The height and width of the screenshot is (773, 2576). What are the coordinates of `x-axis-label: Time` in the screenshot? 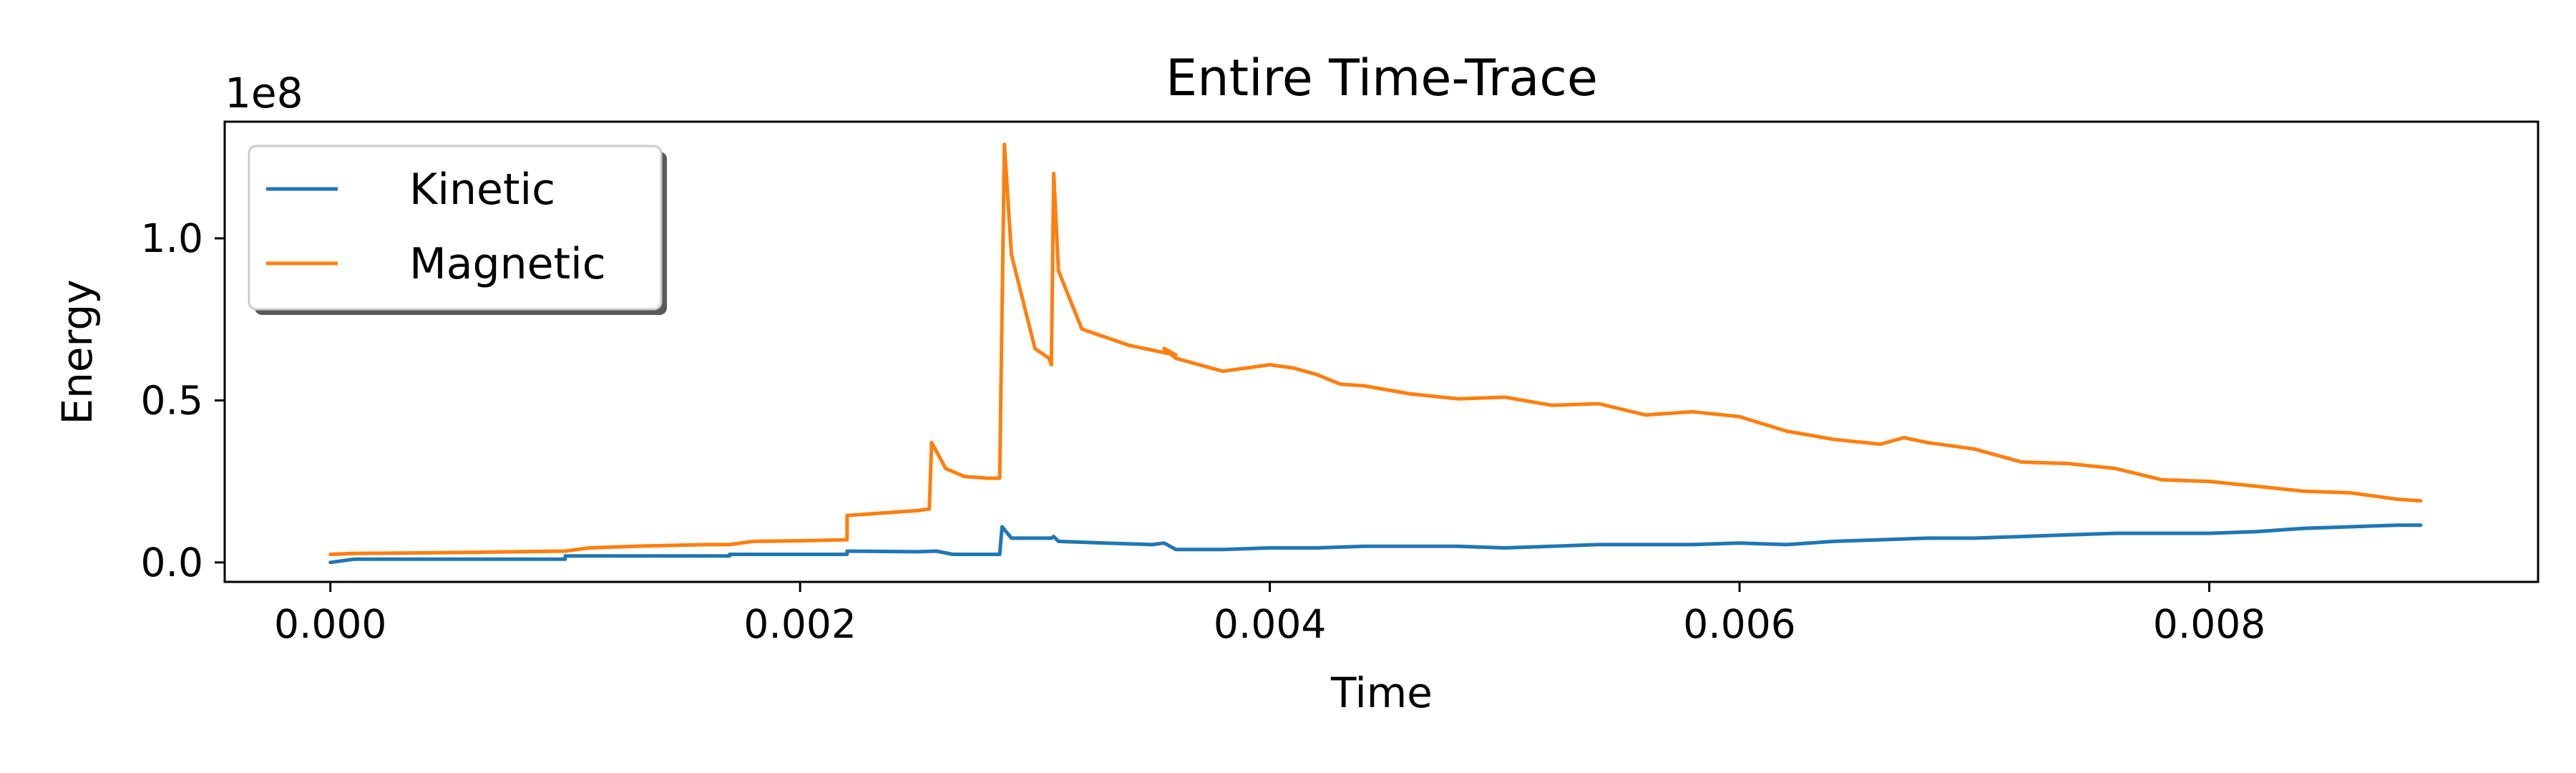 It's located at (1381, 693).